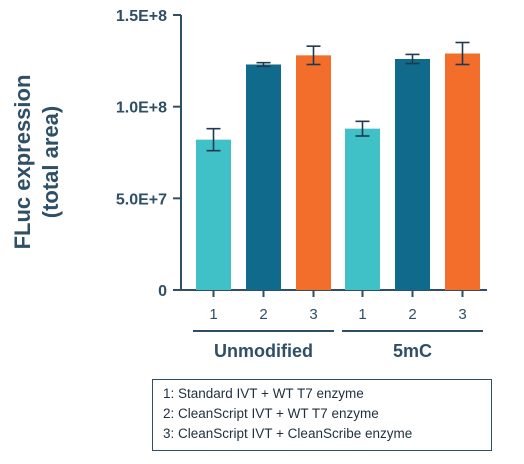 This screenshot has height=464, width=524. Describe the element at coordinates (338, 345) in the screenshot. I see `group-labels: Unmodified 5mC` at that location.